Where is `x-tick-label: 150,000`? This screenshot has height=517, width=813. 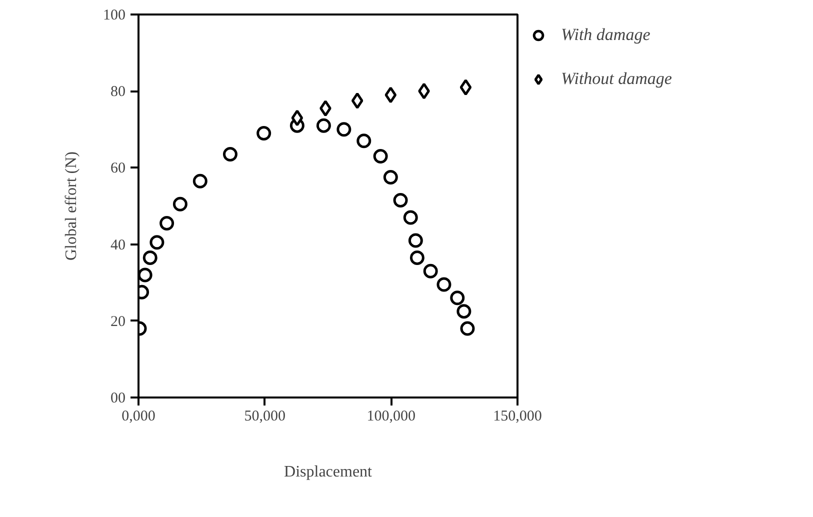 x-tick-label: 150,000 is located at coordinates (517, 416).